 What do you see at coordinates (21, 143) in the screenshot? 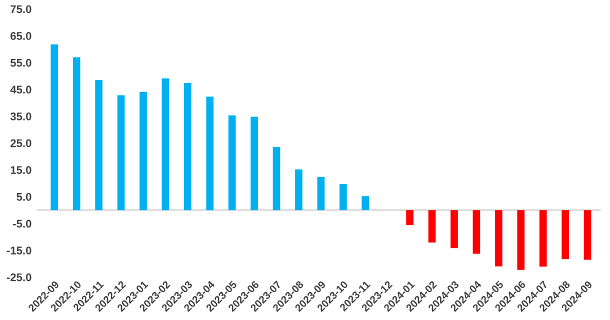
I see `y-tick-label: 25.0` at bounding box center [21, 143].